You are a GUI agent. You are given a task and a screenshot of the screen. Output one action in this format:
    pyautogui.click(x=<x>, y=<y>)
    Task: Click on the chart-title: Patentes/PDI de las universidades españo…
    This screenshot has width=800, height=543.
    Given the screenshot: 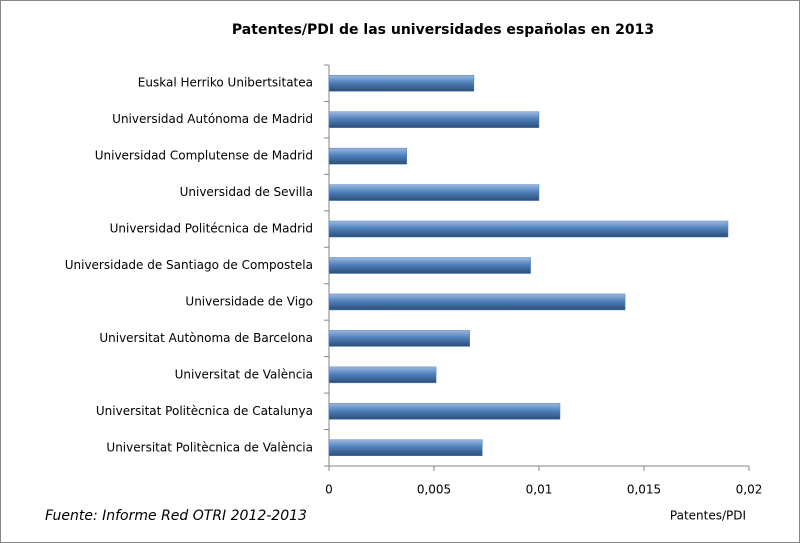 What is the action you would take?
    pyautogui.click(x=443, y=30)
    